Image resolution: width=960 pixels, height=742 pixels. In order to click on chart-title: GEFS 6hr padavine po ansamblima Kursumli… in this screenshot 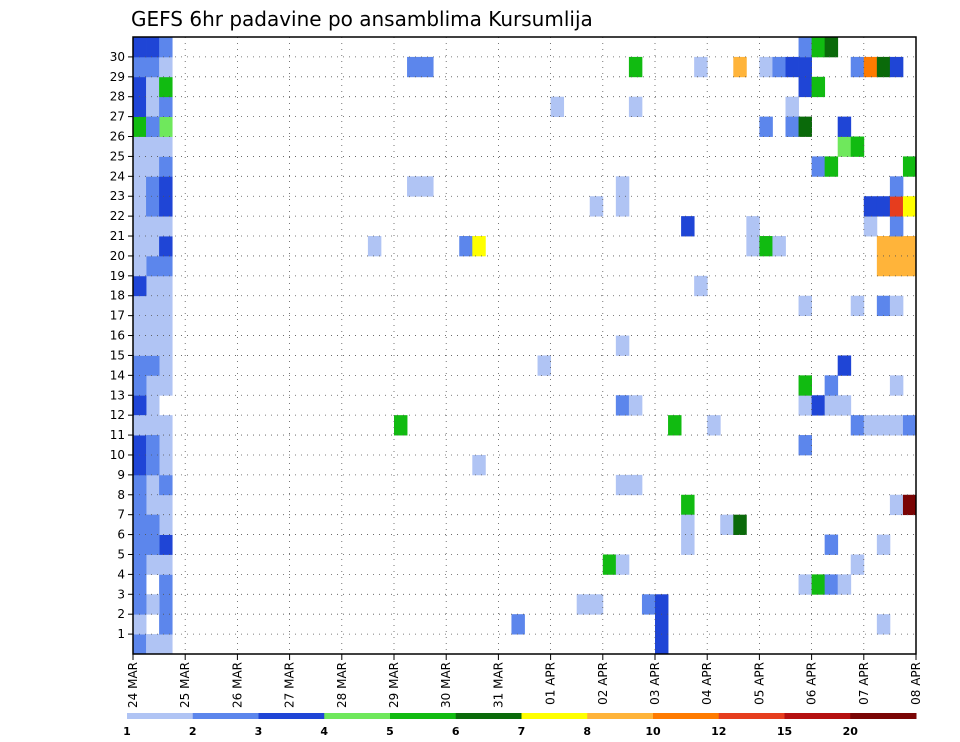, I will do `click(362, 19)`.